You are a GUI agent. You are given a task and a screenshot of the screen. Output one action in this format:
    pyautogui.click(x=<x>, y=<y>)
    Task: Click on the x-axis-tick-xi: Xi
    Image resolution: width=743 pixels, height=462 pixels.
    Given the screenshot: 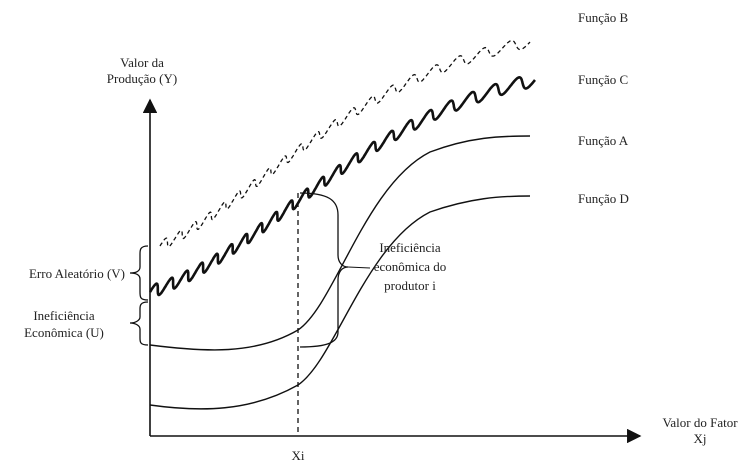 What is the action you would take?
    pyautogui.click(x=298, y=455)
    